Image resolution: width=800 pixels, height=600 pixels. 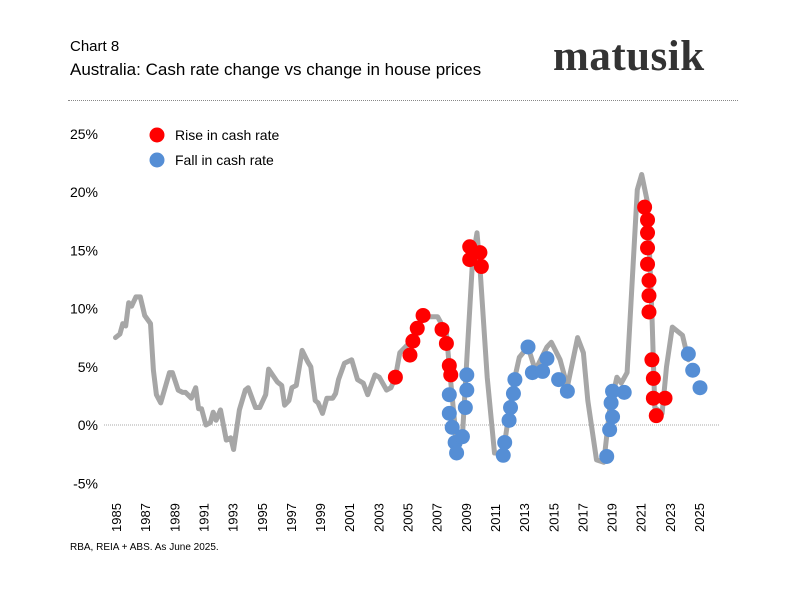 What do you see at coordinates (349, 517) in the screenshot?
I see `x-tick-label: 2001` at bounding box center [349, 517].